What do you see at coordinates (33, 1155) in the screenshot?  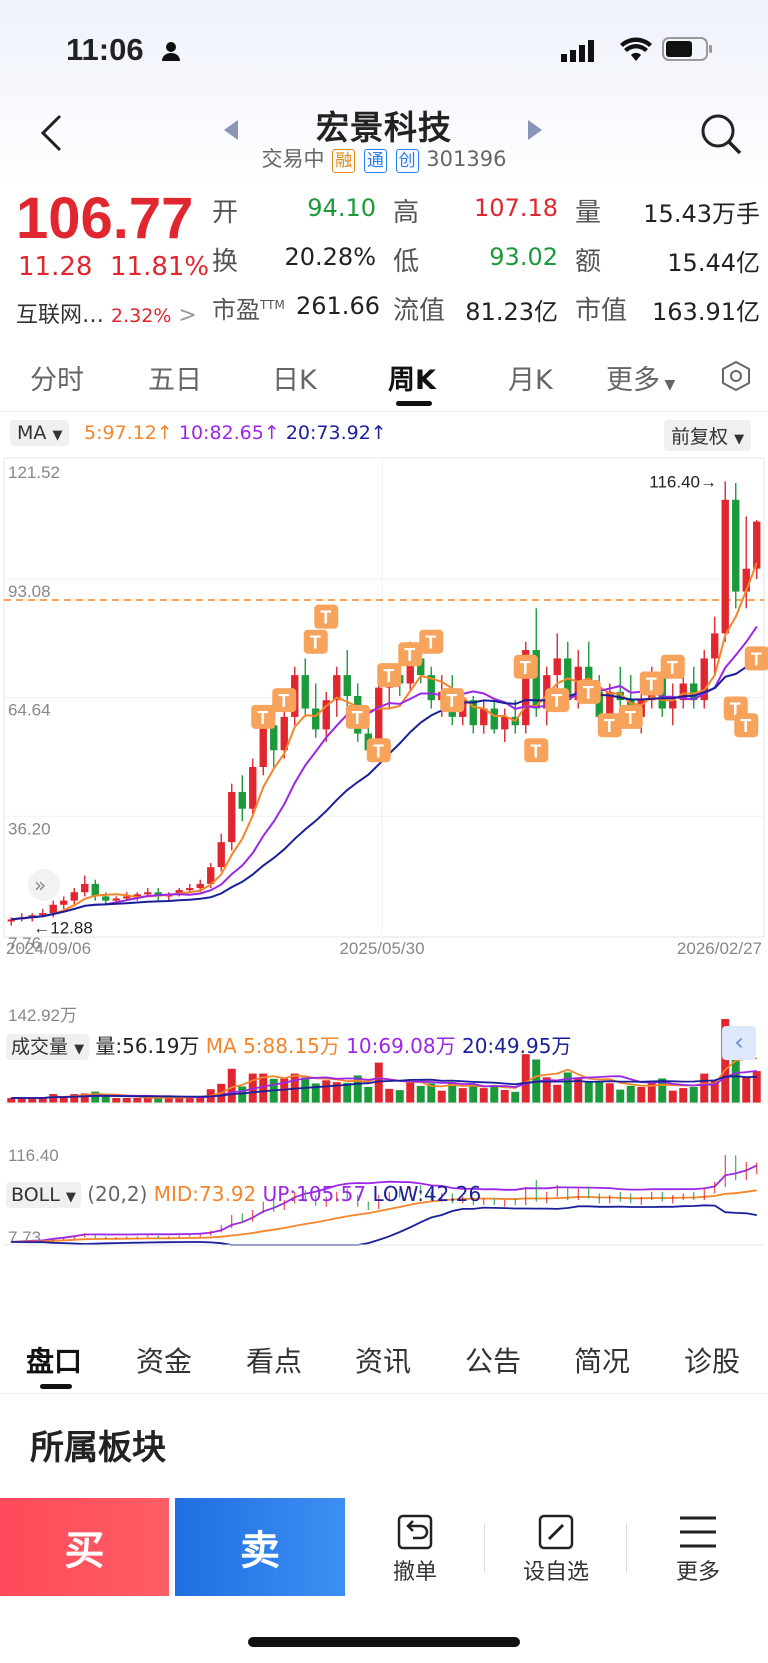 I see `boll-top-label: 116.40` at bounding box center [33, 1155].